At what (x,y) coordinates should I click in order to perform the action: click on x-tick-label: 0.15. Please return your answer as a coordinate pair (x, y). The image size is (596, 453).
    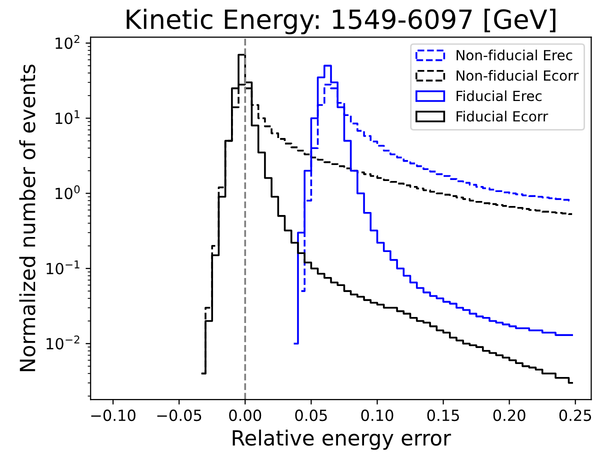
    Looking at the image, I should click on (443, 416).